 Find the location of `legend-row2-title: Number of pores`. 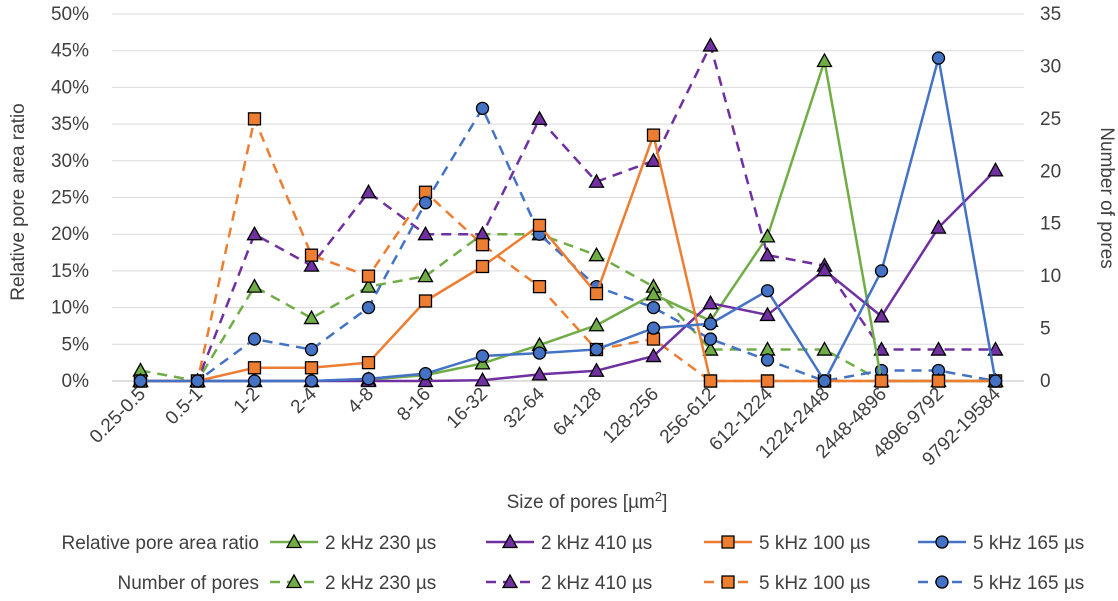

legend-row2-title: Number of pores is located at coordinates (188, 583).